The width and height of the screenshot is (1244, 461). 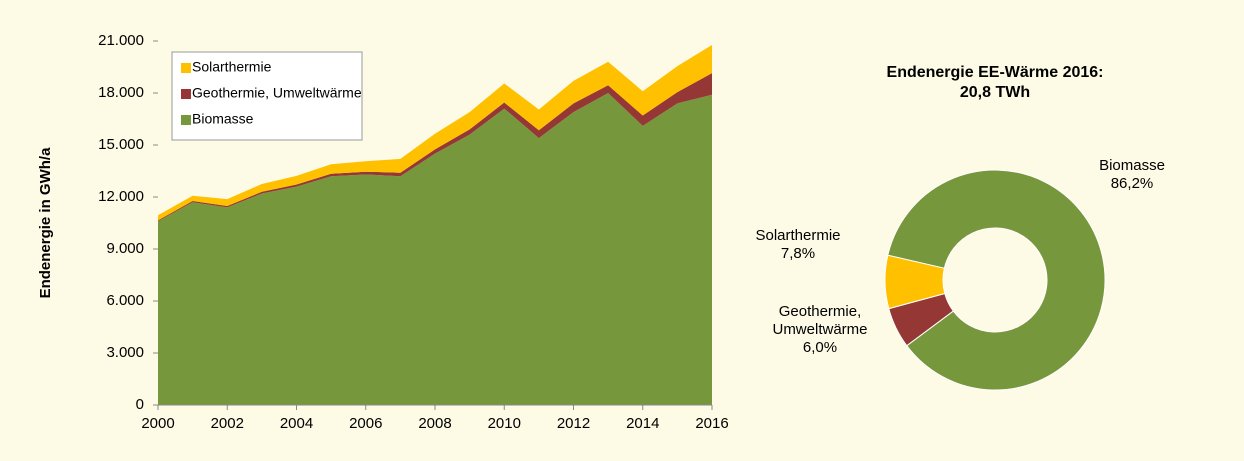 What do you see at coordinates (820, 347) in the screenshot?
I see `slice-label-line: 6,0%` at bounding box center [820, 347].